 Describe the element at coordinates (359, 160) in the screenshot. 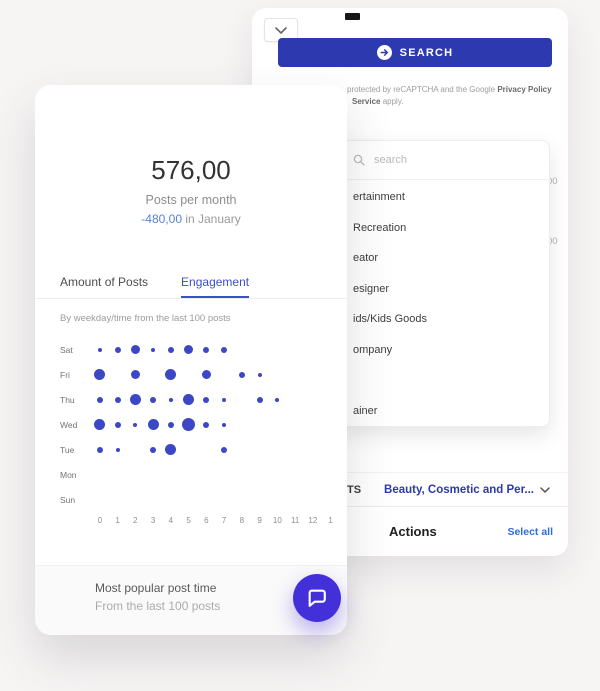

I see `magnifier-icon` at that location.